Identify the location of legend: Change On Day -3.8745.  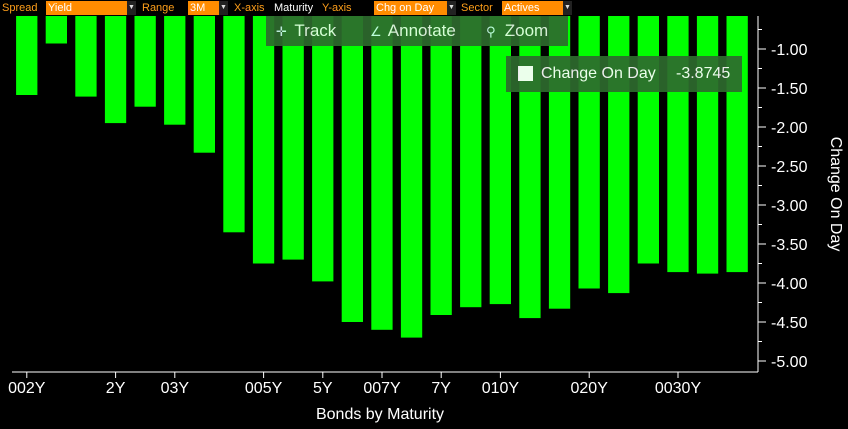
(624, 74).